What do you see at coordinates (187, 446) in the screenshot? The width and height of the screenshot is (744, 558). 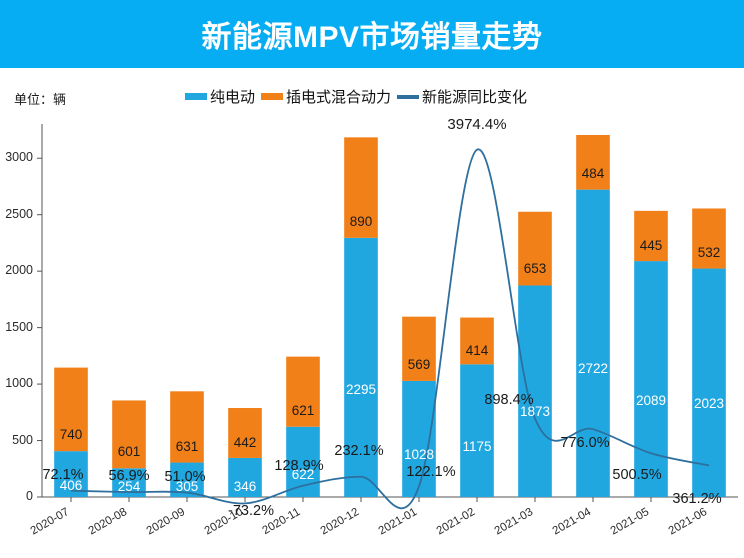 I see `bar-value-label-phev: 631` at bounding box center [187, 446].